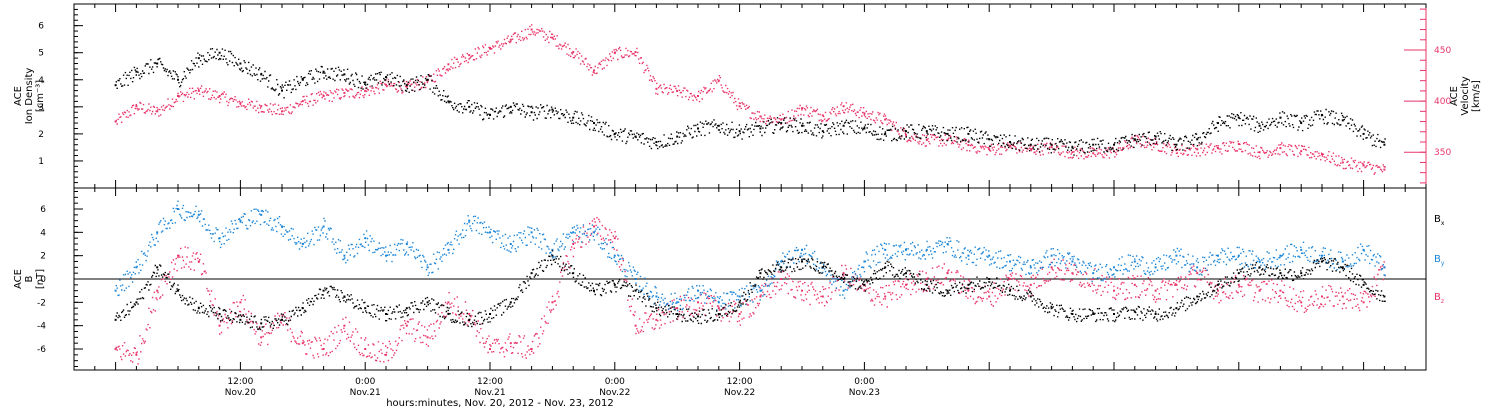 The height and width of the screenshot is (410, 1500). I want to click on x-tick-date: Nov.20, so click(240, 393).